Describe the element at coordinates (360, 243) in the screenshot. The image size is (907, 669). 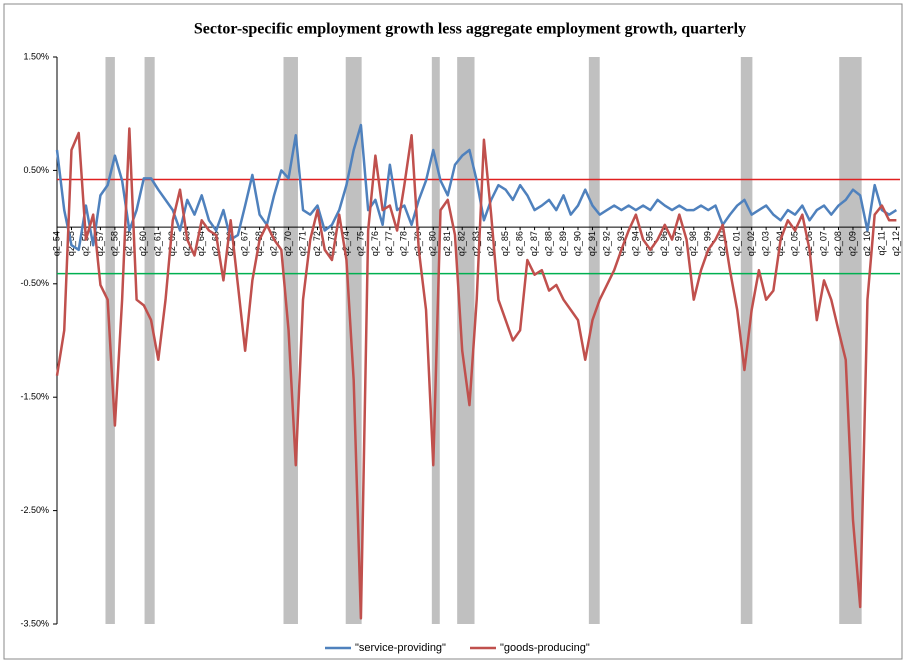
I see `x-tick-label: q2_75` at that location.